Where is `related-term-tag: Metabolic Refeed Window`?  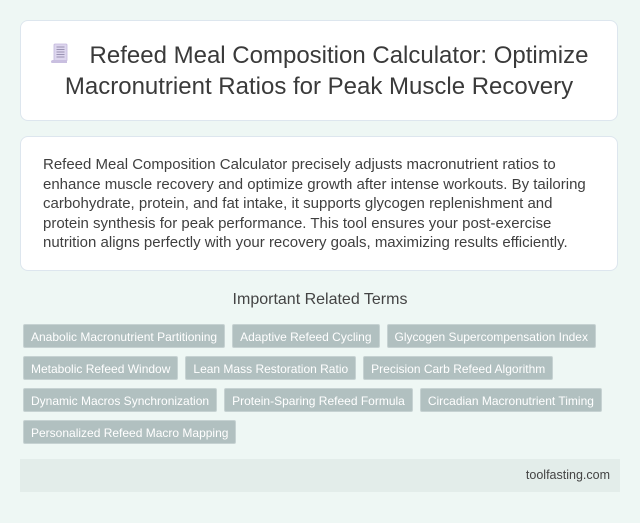
related-term-tag: Metabolic Refeed Window is located at coordinates (101, 368).